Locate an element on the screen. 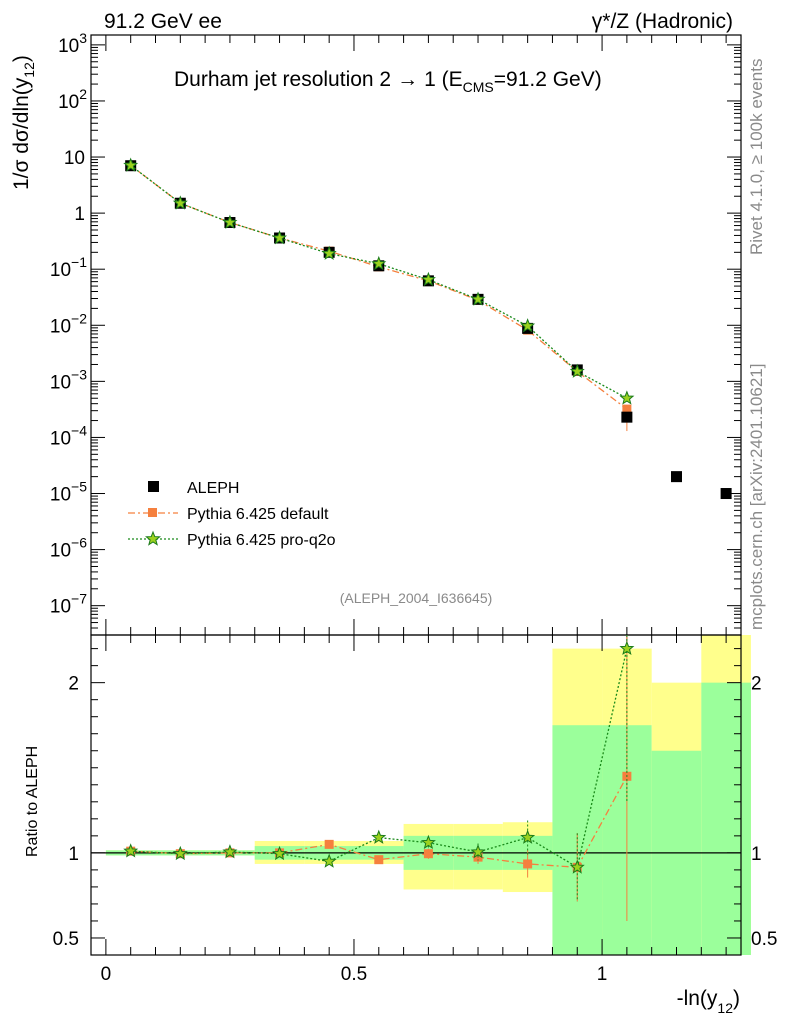 Image resolution: width=786 pixels, height=1024 pixels. main-y-tick-label: 10⁻⁵ is located at coordinates (68, 492).